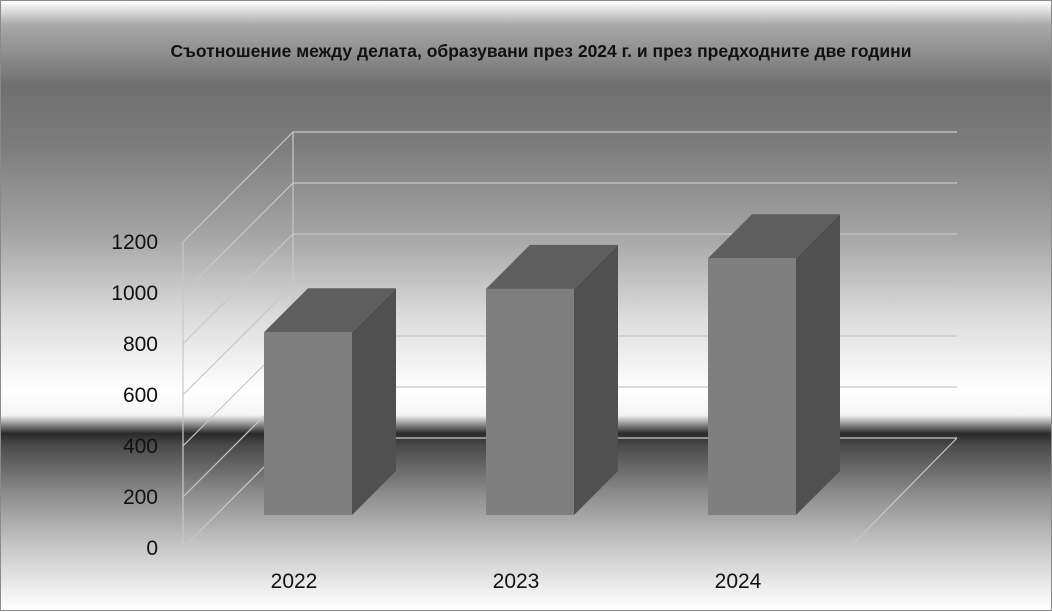 The image size is (1052, 612). I want to click on bar-side-2023, so click(596, 379).